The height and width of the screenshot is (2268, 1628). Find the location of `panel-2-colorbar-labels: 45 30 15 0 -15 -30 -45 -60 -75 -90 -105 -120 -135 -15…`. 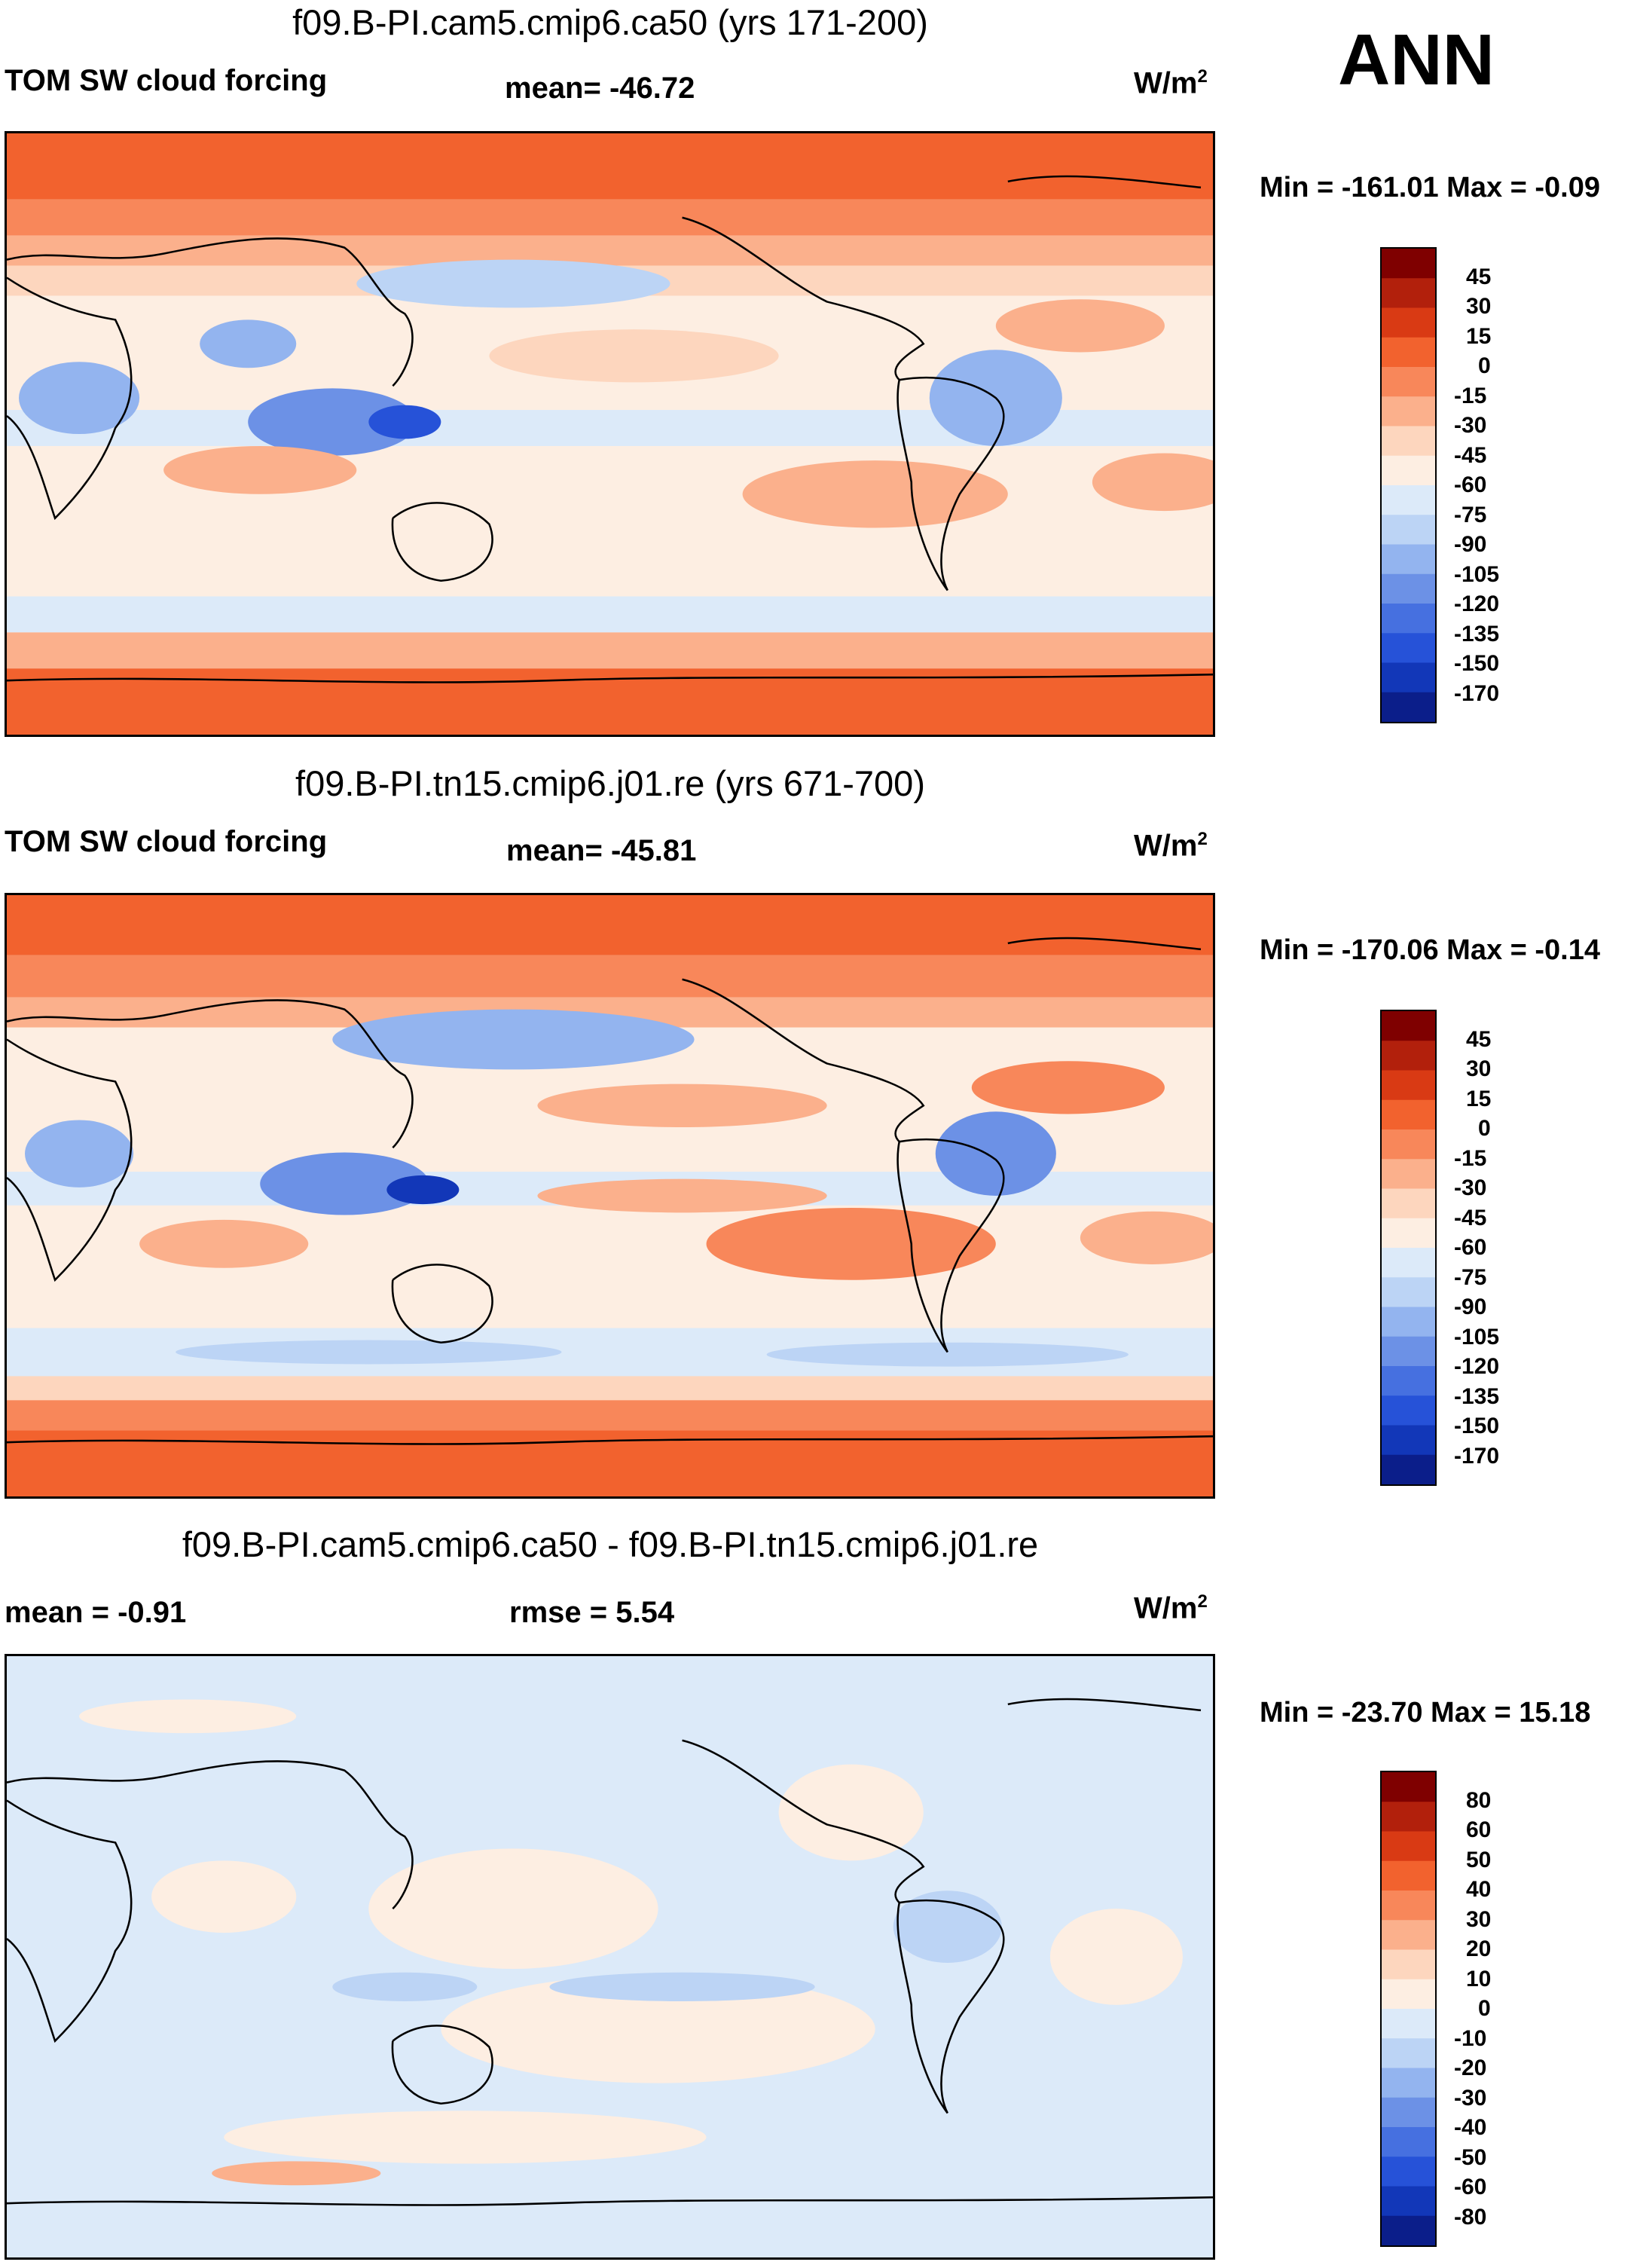

panel-2-colorbar-labels: 45 30 15 0 -15 -30 -45 -60 -75 -90 -105 -120 -135 -15… is located at coordinates (1499, 1248).